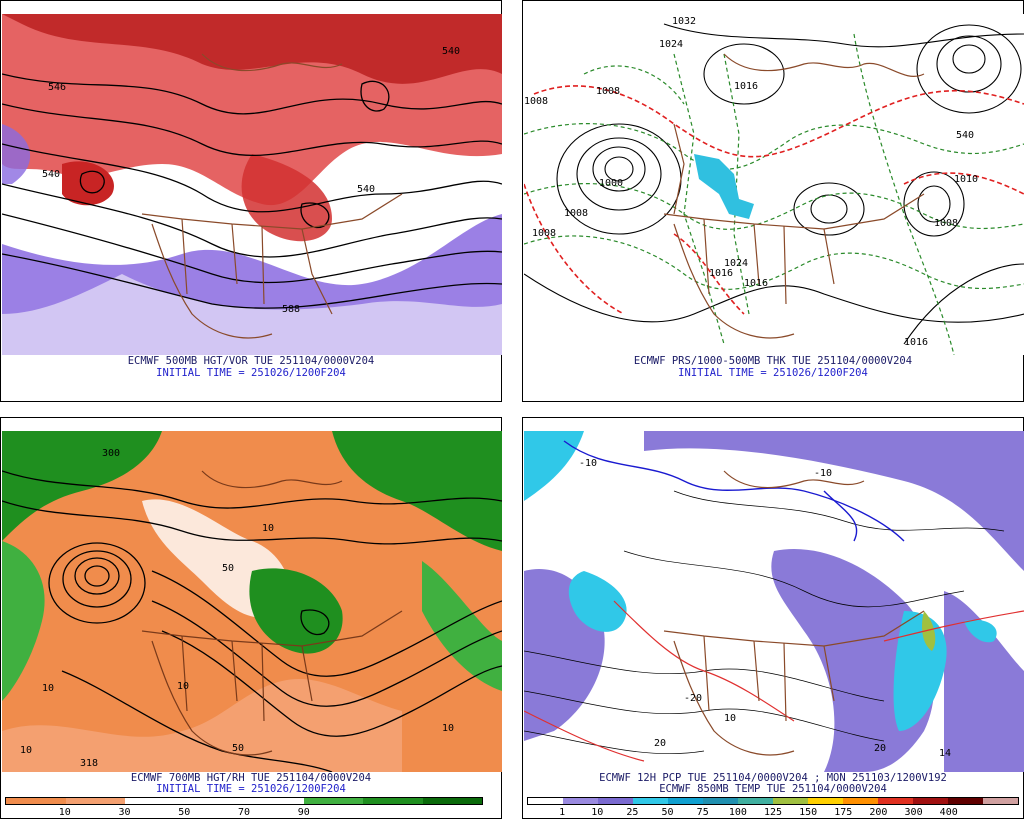 Image resolution: width=1024 pixels, height=819 pixels. What do you see at coordinates (366, 189) in the screenshot?
I see `contour-label-5: 540` at bounding box center [366, 189].